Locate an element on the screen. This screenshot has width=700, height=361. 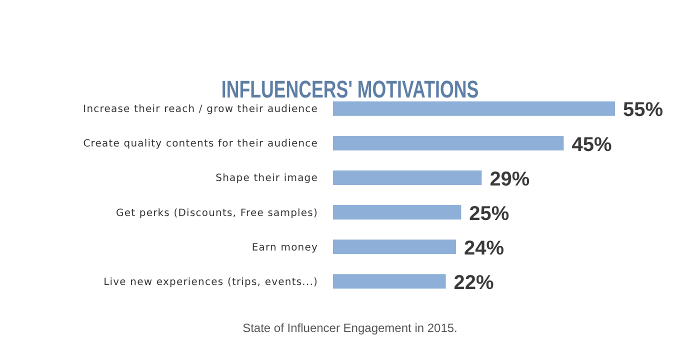
data-label: 22% is located at coordinates (474, 283).